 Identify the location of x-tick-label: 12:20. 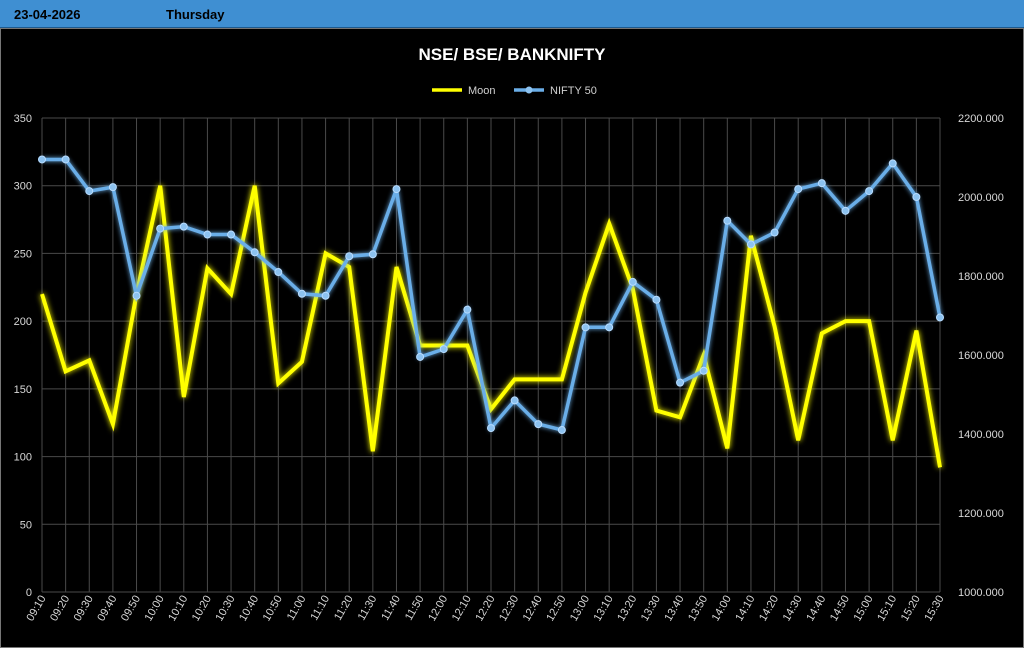
(485, 609).